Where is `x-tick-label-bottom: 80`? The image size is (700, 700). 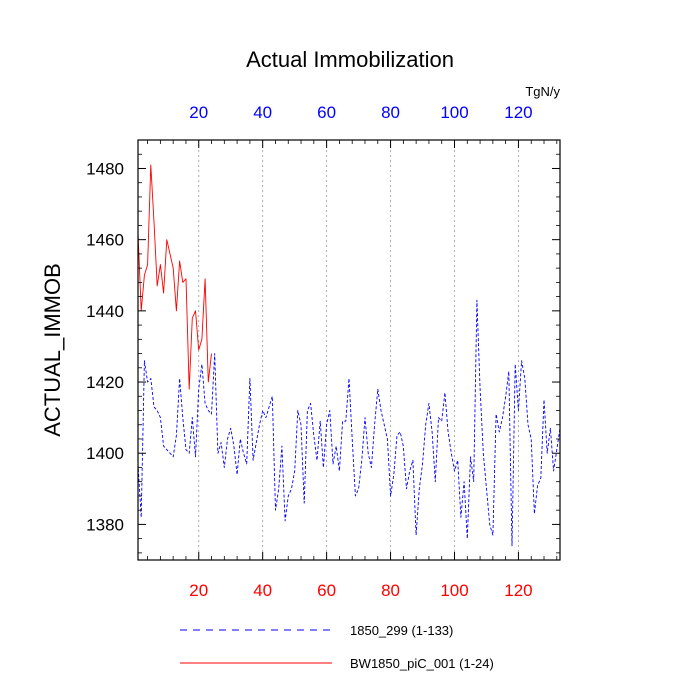 x-tick-label-bottom: 80 is located at coordinates (390, 590).